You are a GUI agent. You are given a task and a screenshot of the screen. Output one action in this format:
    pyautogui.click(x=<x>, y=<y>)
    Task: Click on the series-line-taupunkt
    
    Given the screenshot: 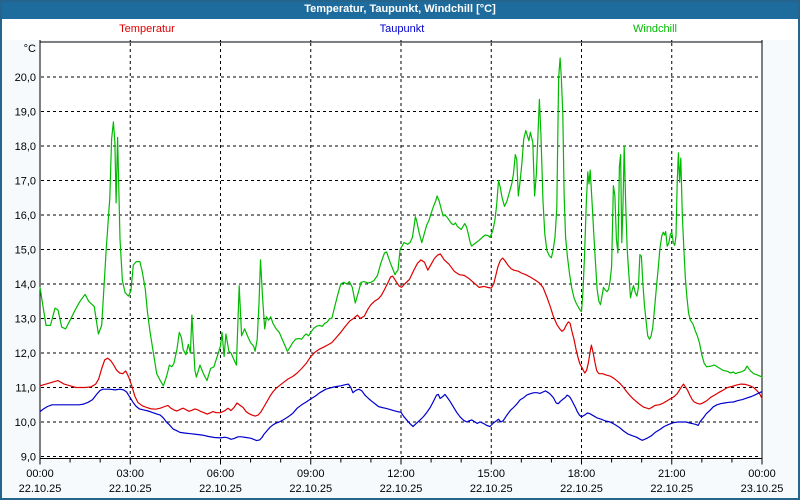 What is the action you would take?
    pyautogui.click(x=401, y=412)
    